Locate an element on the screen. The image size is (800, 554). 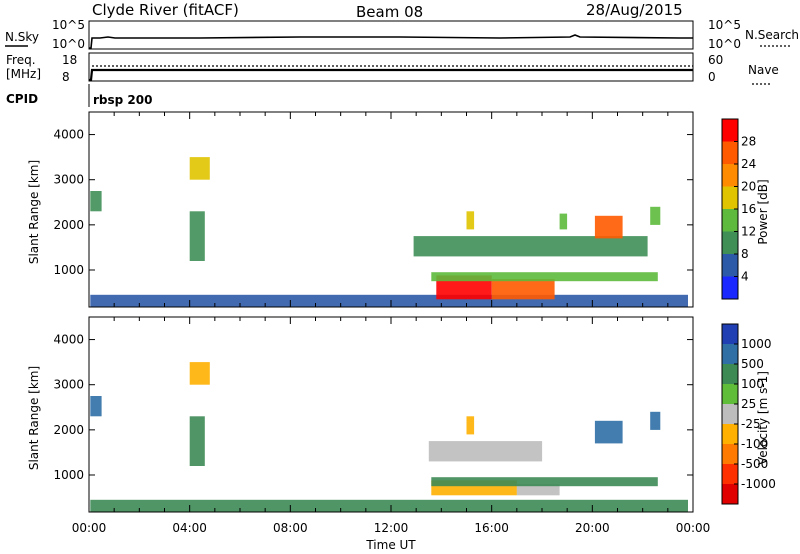
cpid-strip: CPID rbsp 200 is located at coordinates (79, 95).